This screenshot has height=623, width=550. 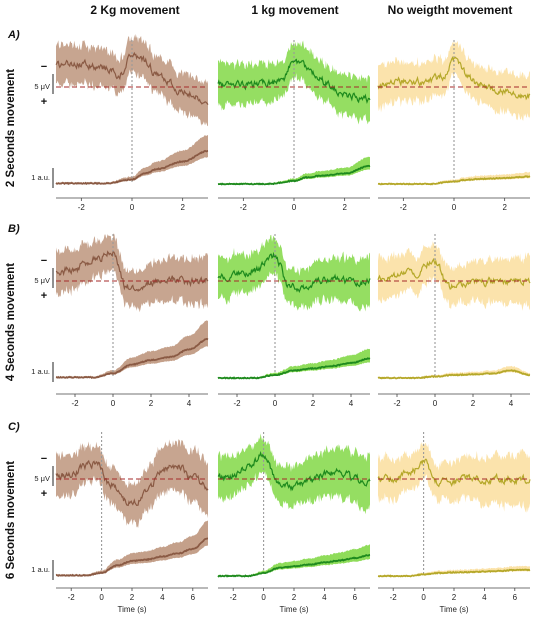 I want to click on panel-letter-2: C), so click(x=14, y=427).